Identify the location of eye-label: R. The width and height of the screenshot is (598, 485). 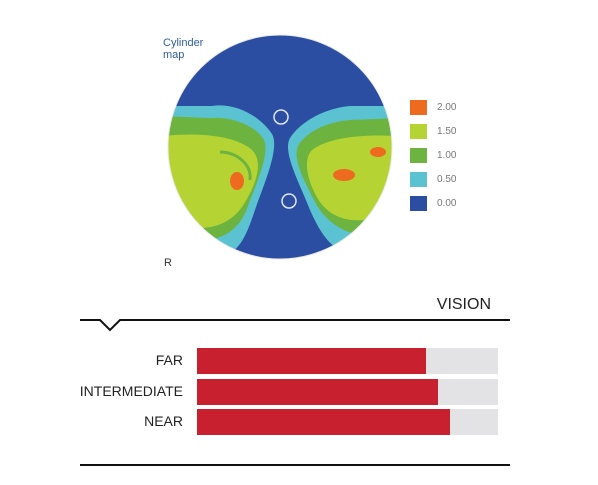
(168, 263).